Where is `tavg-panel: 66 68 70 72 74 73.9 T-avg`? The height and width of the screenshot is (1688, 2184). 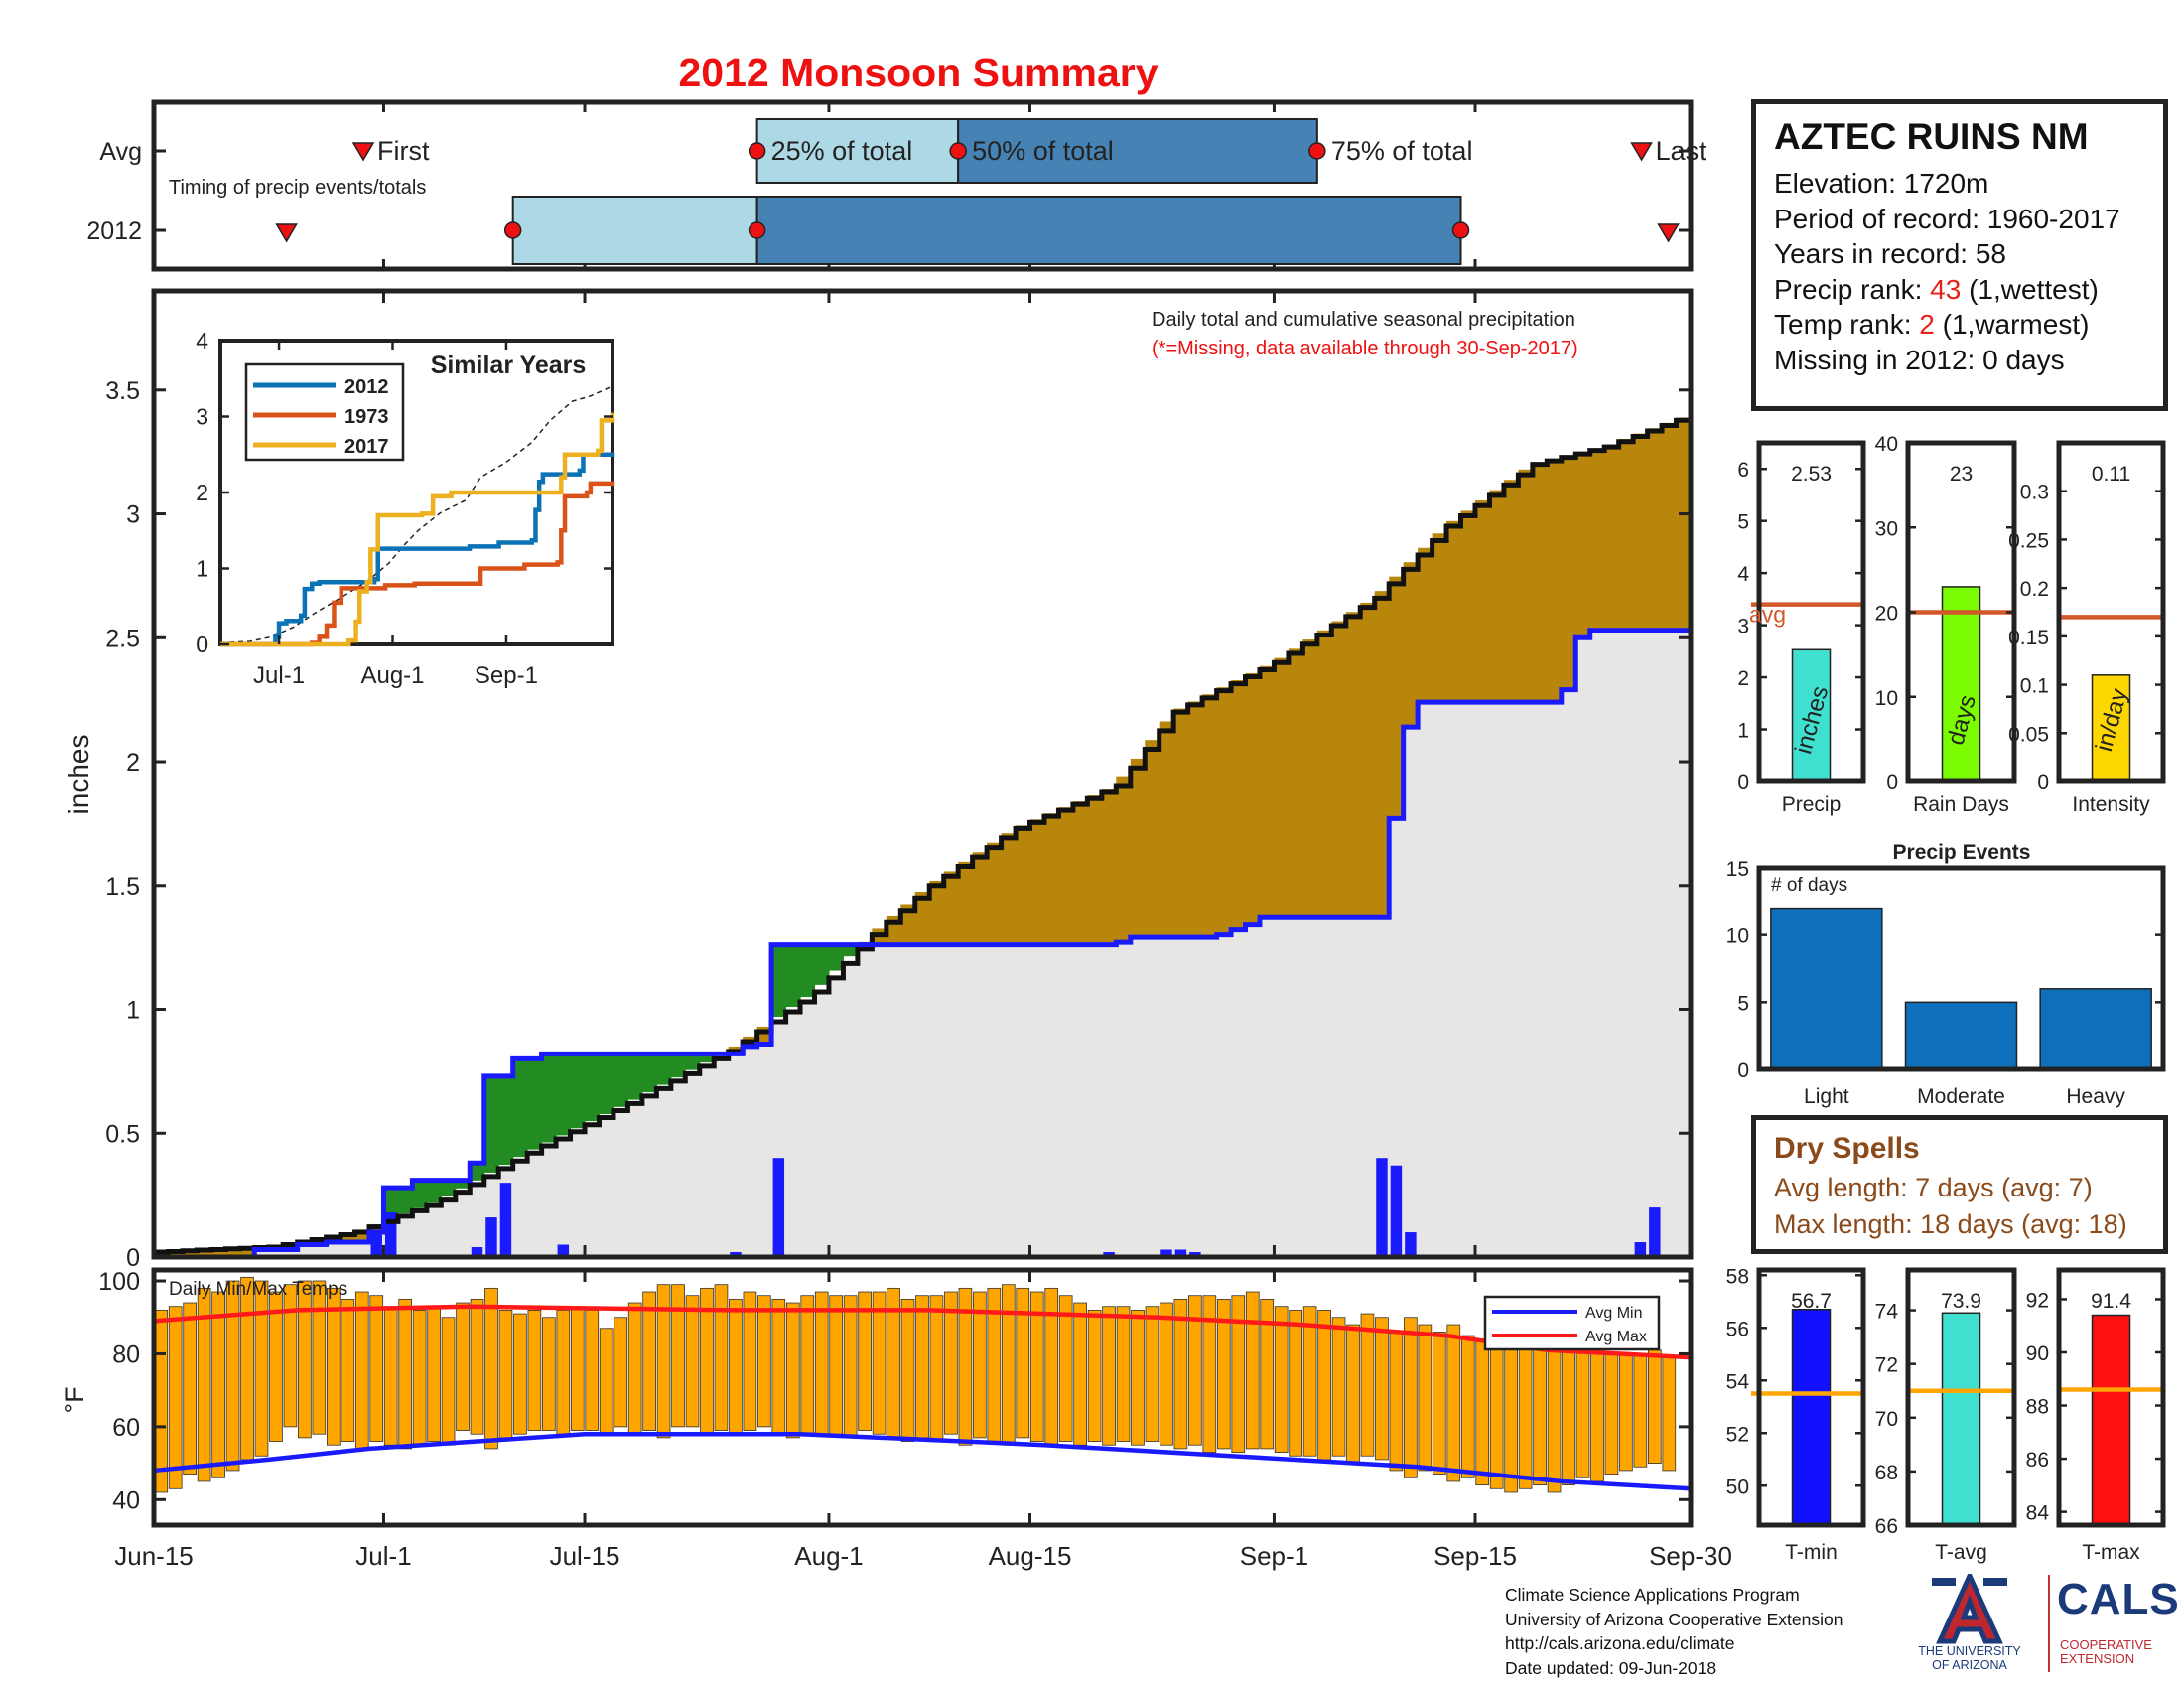
tavg-panel: 66 68 70 72 74 73.9 T-avg is located at coordinates (1946, 1415).